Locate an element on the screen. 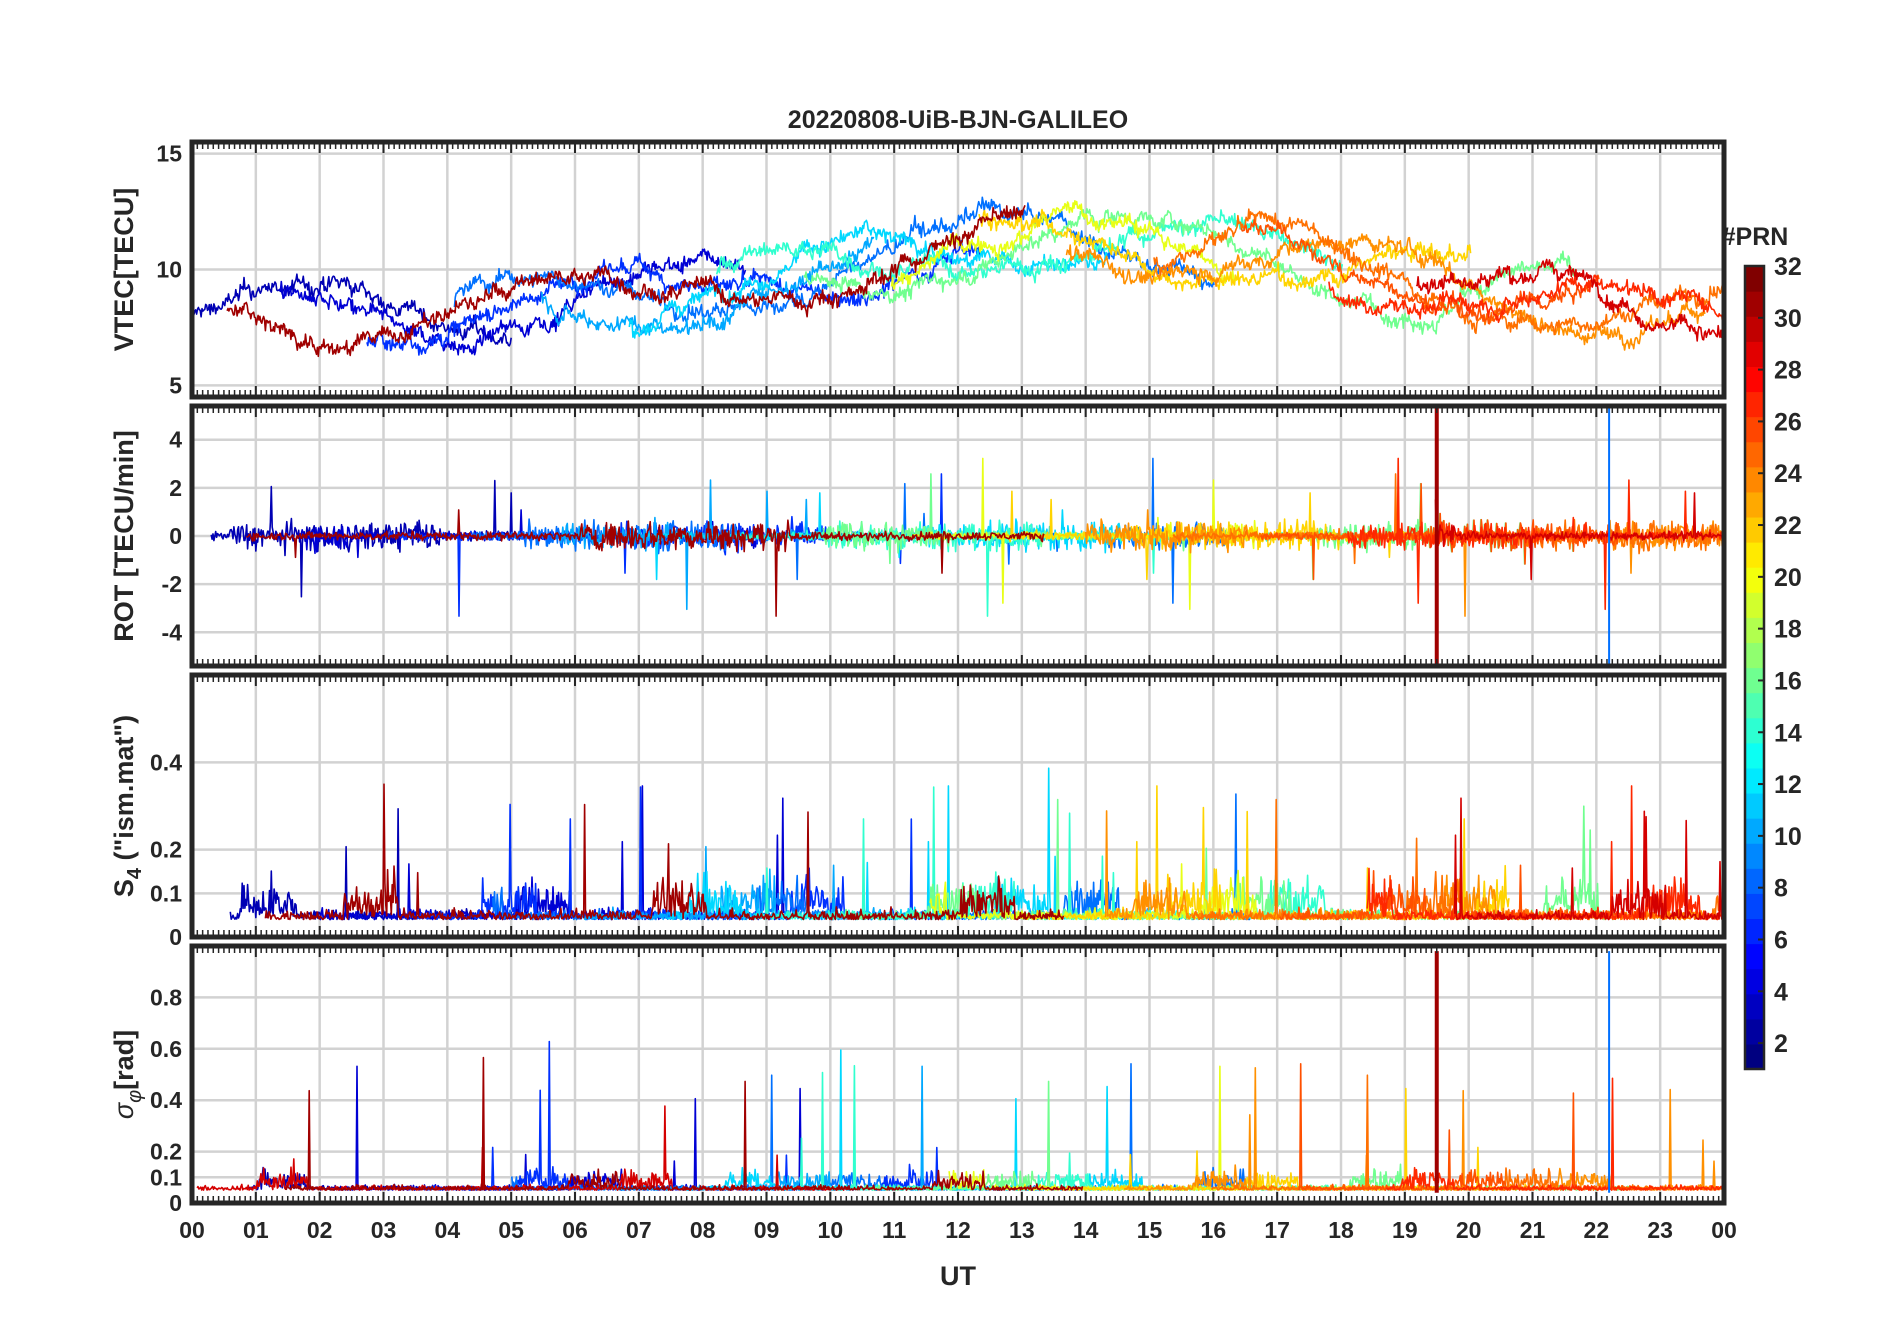  colorbar-frame is located at coordinates (1754, 667).